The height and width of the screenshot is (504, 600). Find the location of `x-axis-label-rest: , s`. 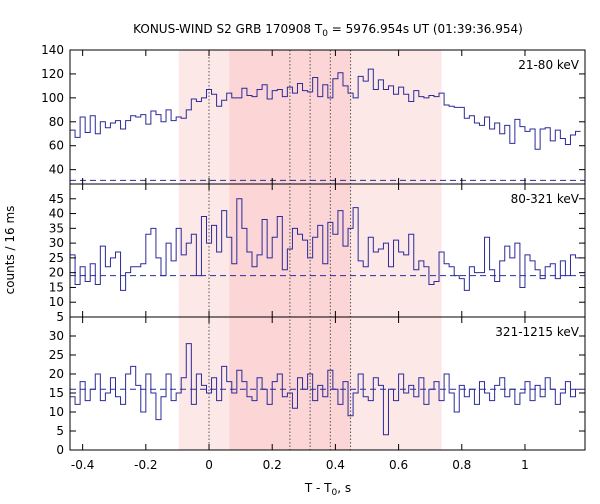

x-axis-label-rest: , s is located at coordinates (344, 488).